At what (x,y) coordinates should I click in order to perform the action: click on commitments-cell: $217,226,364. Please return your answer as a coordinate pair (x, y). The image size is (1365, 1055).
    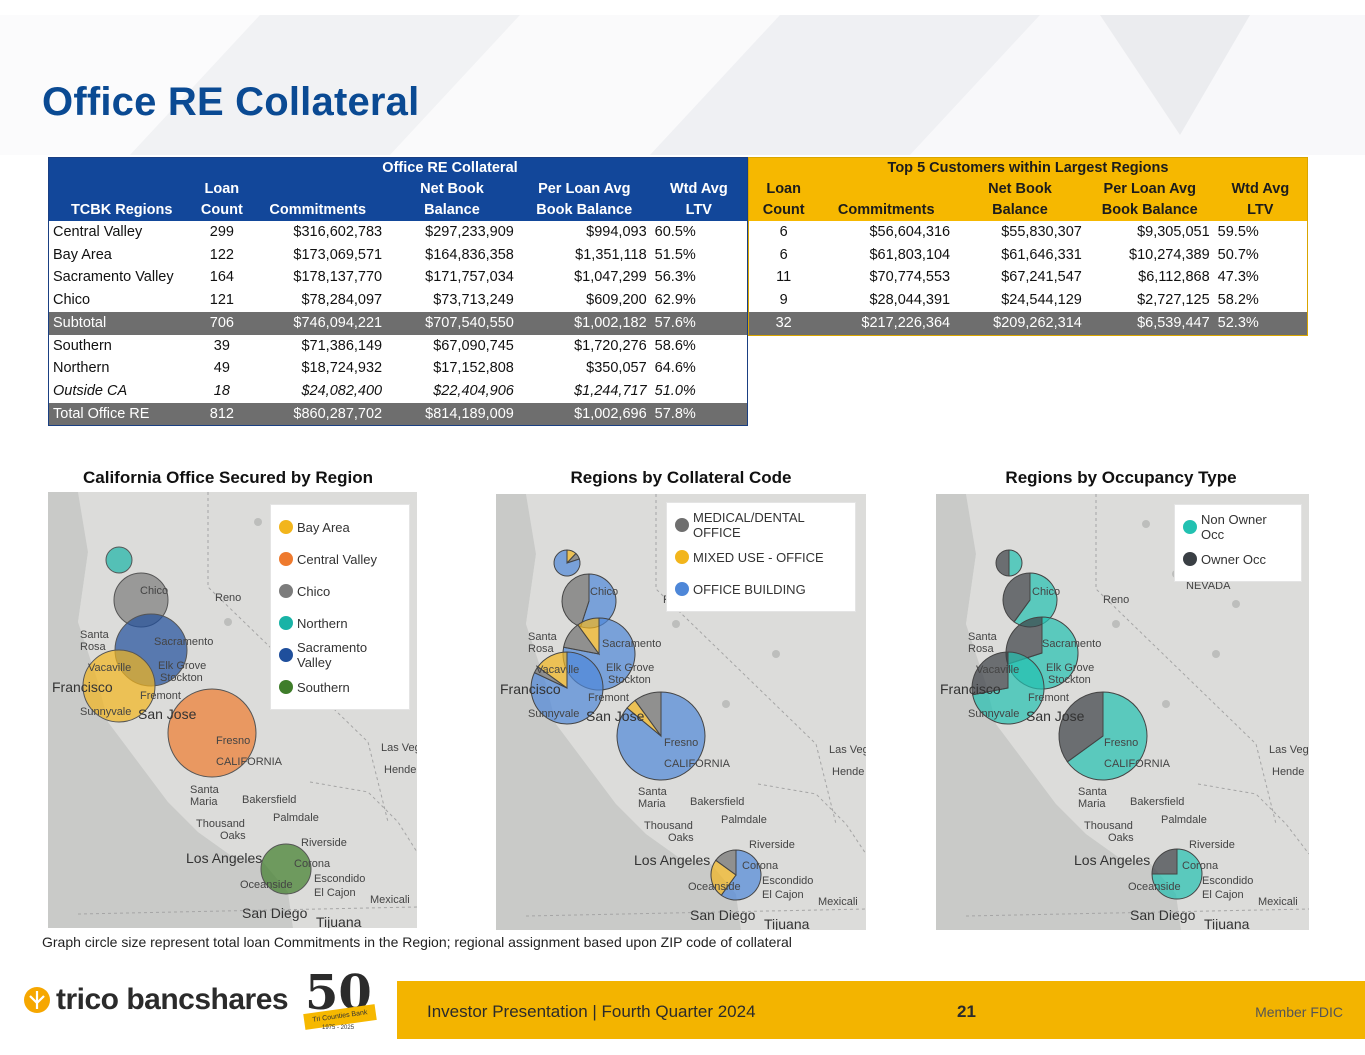
    Looking at the image, I should click on (886, 323).